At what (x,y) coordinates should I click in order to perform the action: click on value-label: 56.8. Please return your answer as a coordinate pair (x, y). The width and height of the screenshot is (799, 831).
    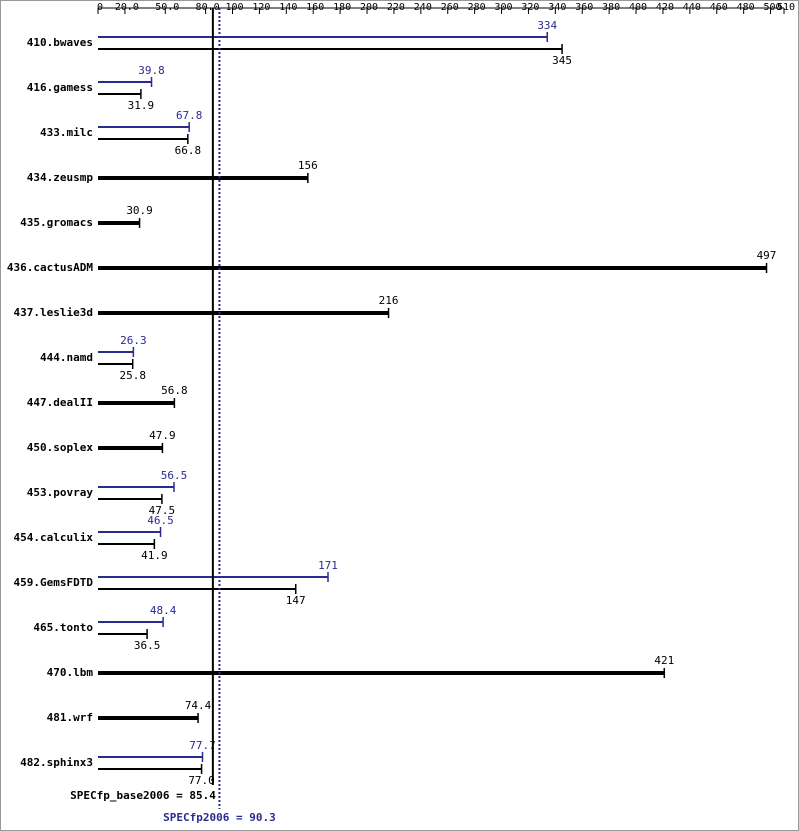
    Looking at the image, I should click on (174, 390).